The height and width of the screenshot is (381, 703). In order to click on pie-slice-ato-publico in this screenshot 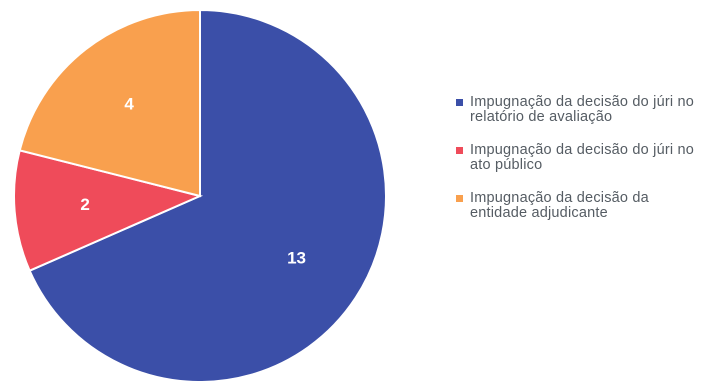, I will do `click(108, 211)`.